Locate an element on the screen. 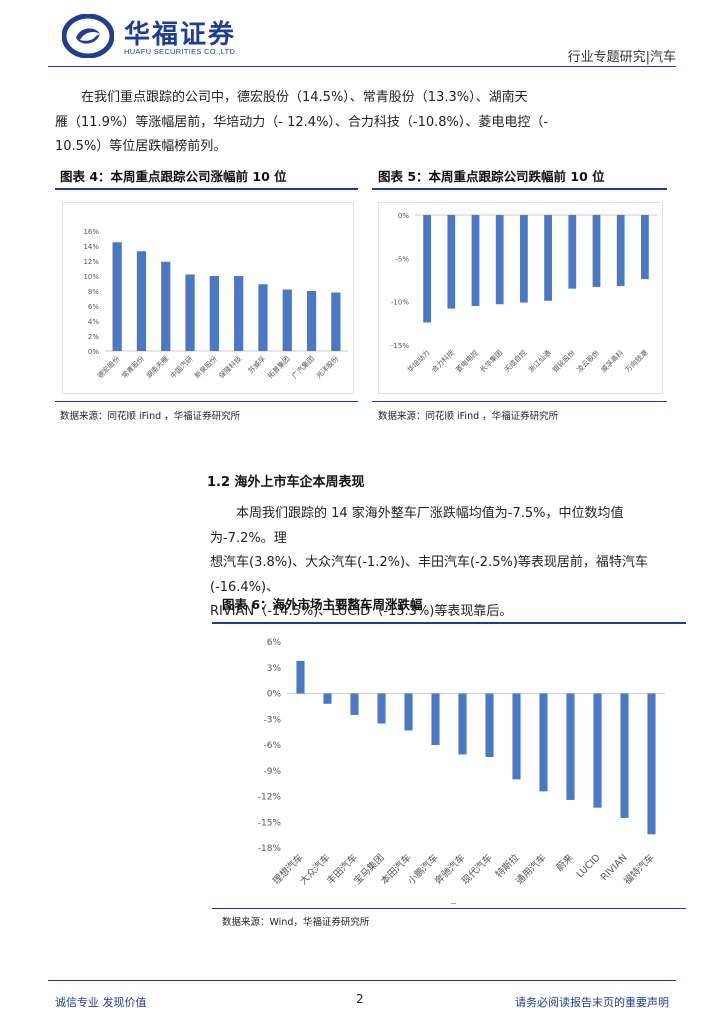  x-category-label: 现代汽车 is located at coordinates (476, 869).